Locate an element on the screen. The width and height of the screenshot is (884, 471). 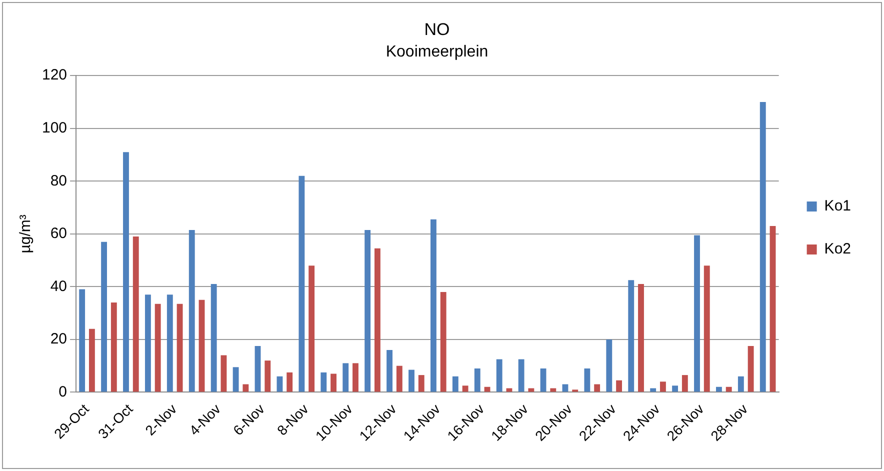
legend-label: Ko2 is located at coordinates (838, 249).